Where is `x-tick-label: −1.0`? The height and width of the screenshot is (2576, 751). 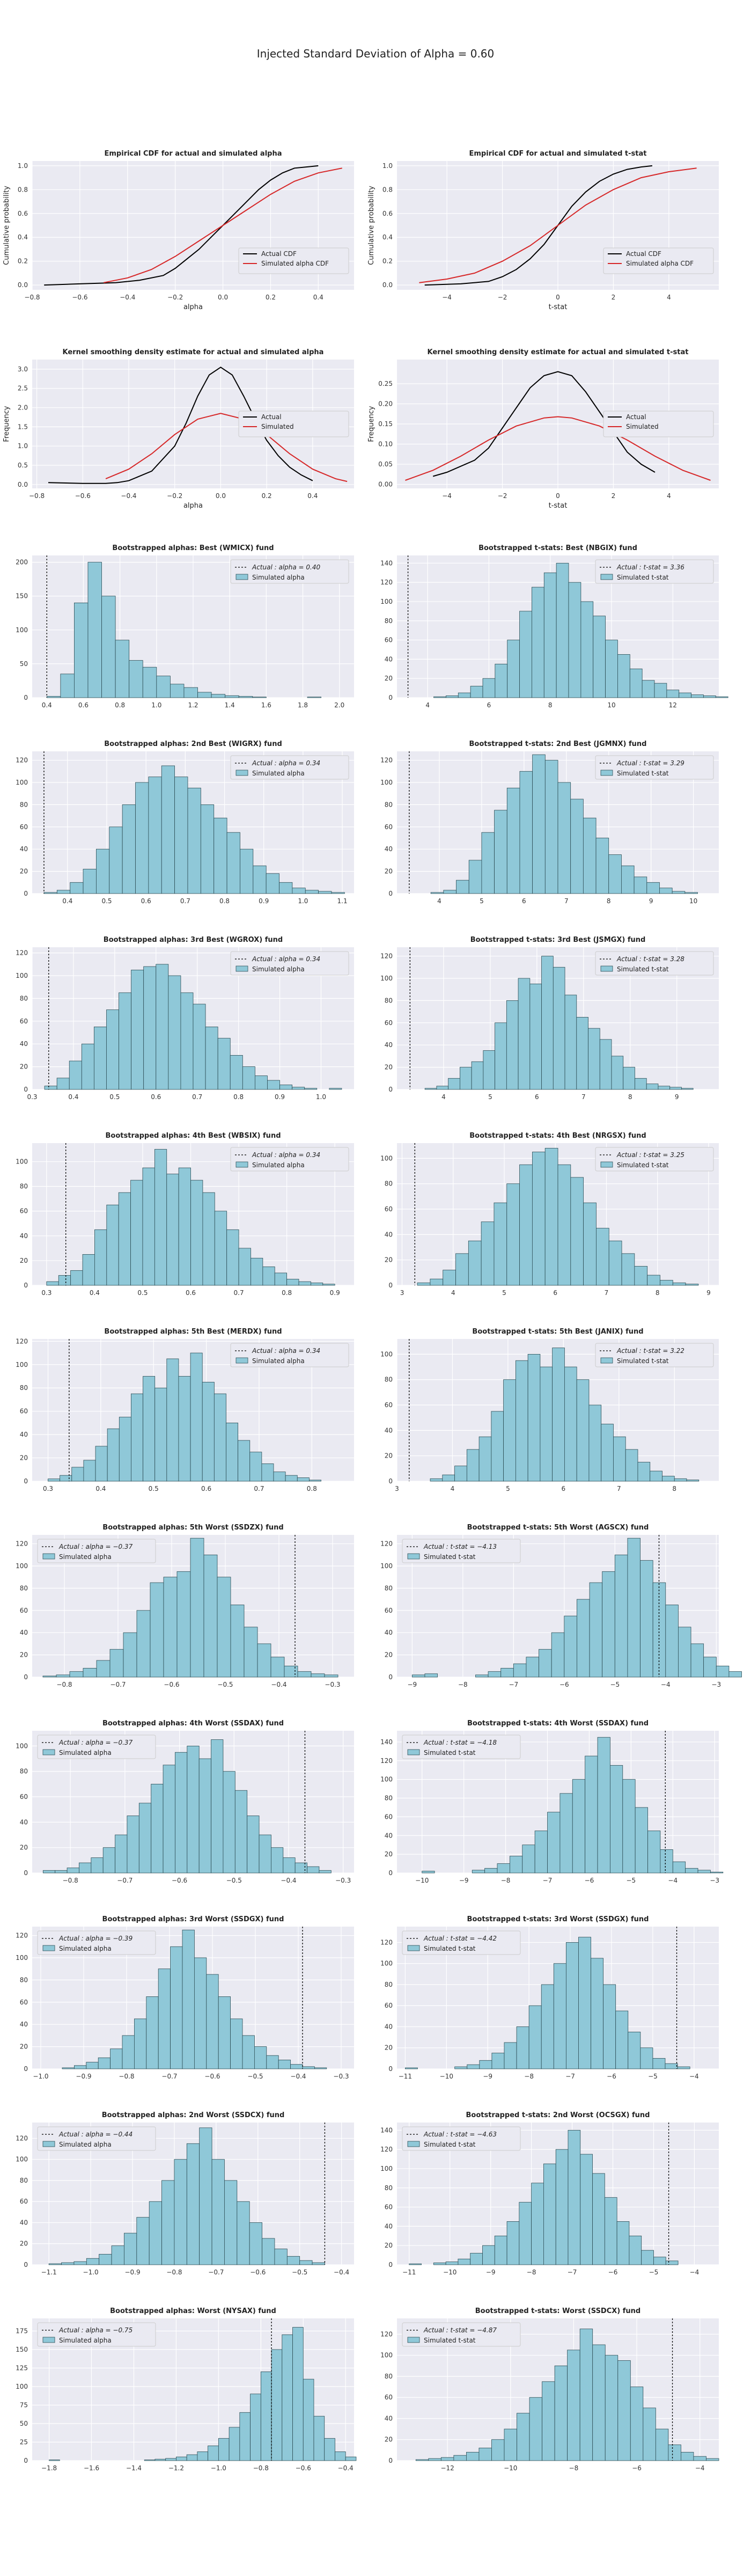 x-tick-label: −1.0 is located at coordinates (219, 2468).